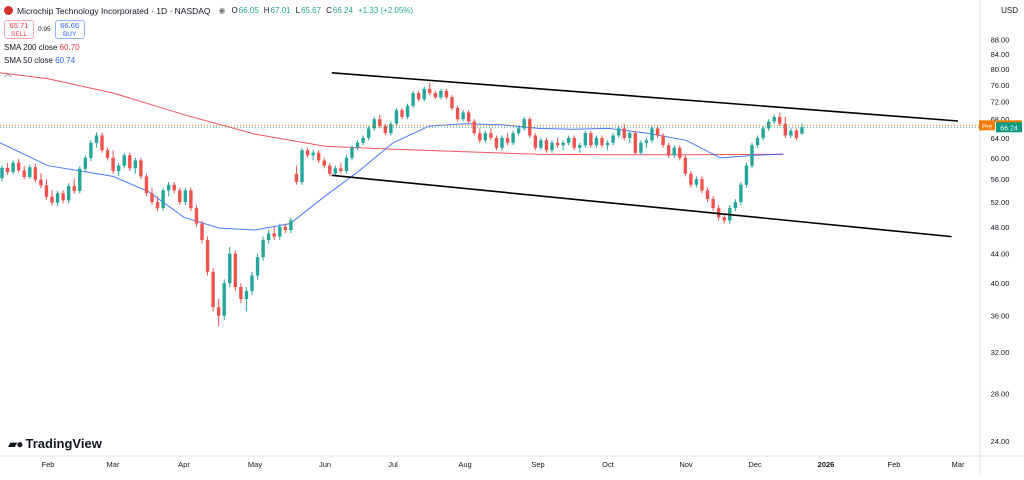  What do you see at coordinates (641, 206) in the screenshot?
I see `channel-lower-line` at bounding box center [641, 206].